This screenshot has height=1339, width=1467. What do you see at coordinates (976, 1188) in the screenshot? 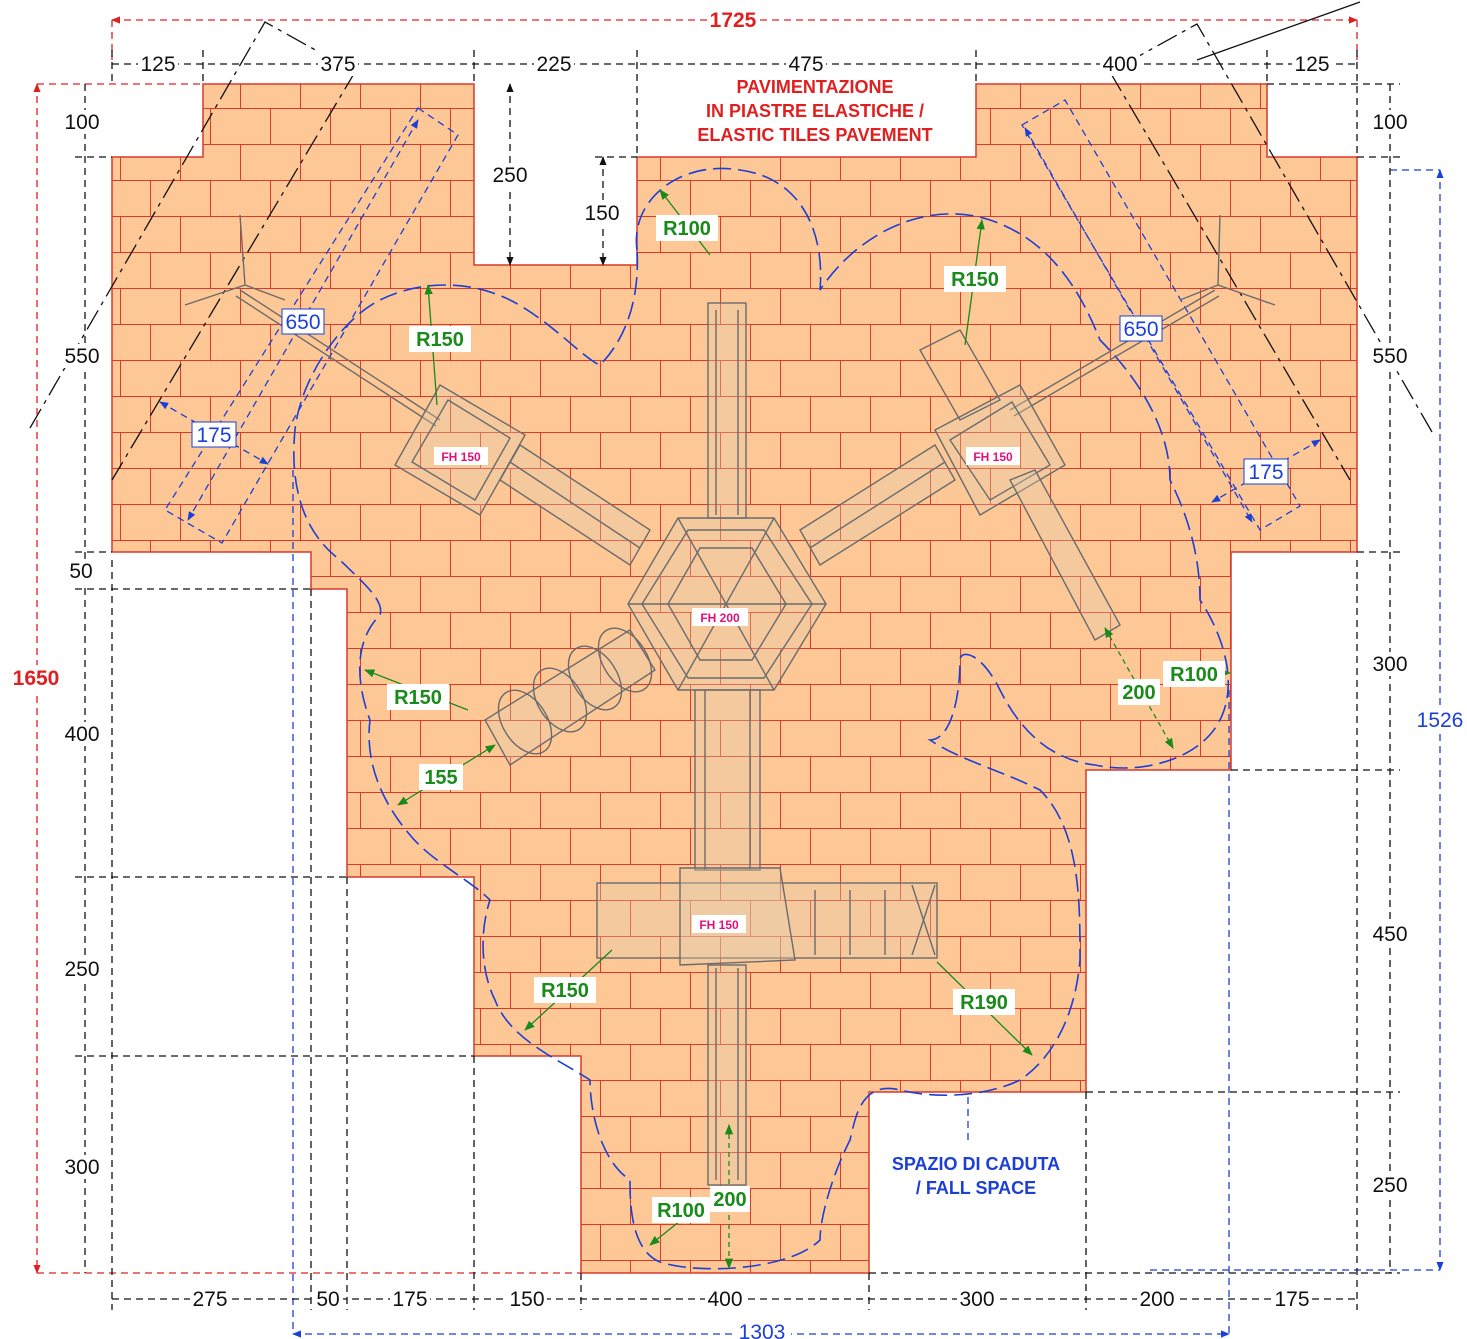
I see `fall-space-note-line2: / FALL SPACE` at bounding box center [976, 1188].